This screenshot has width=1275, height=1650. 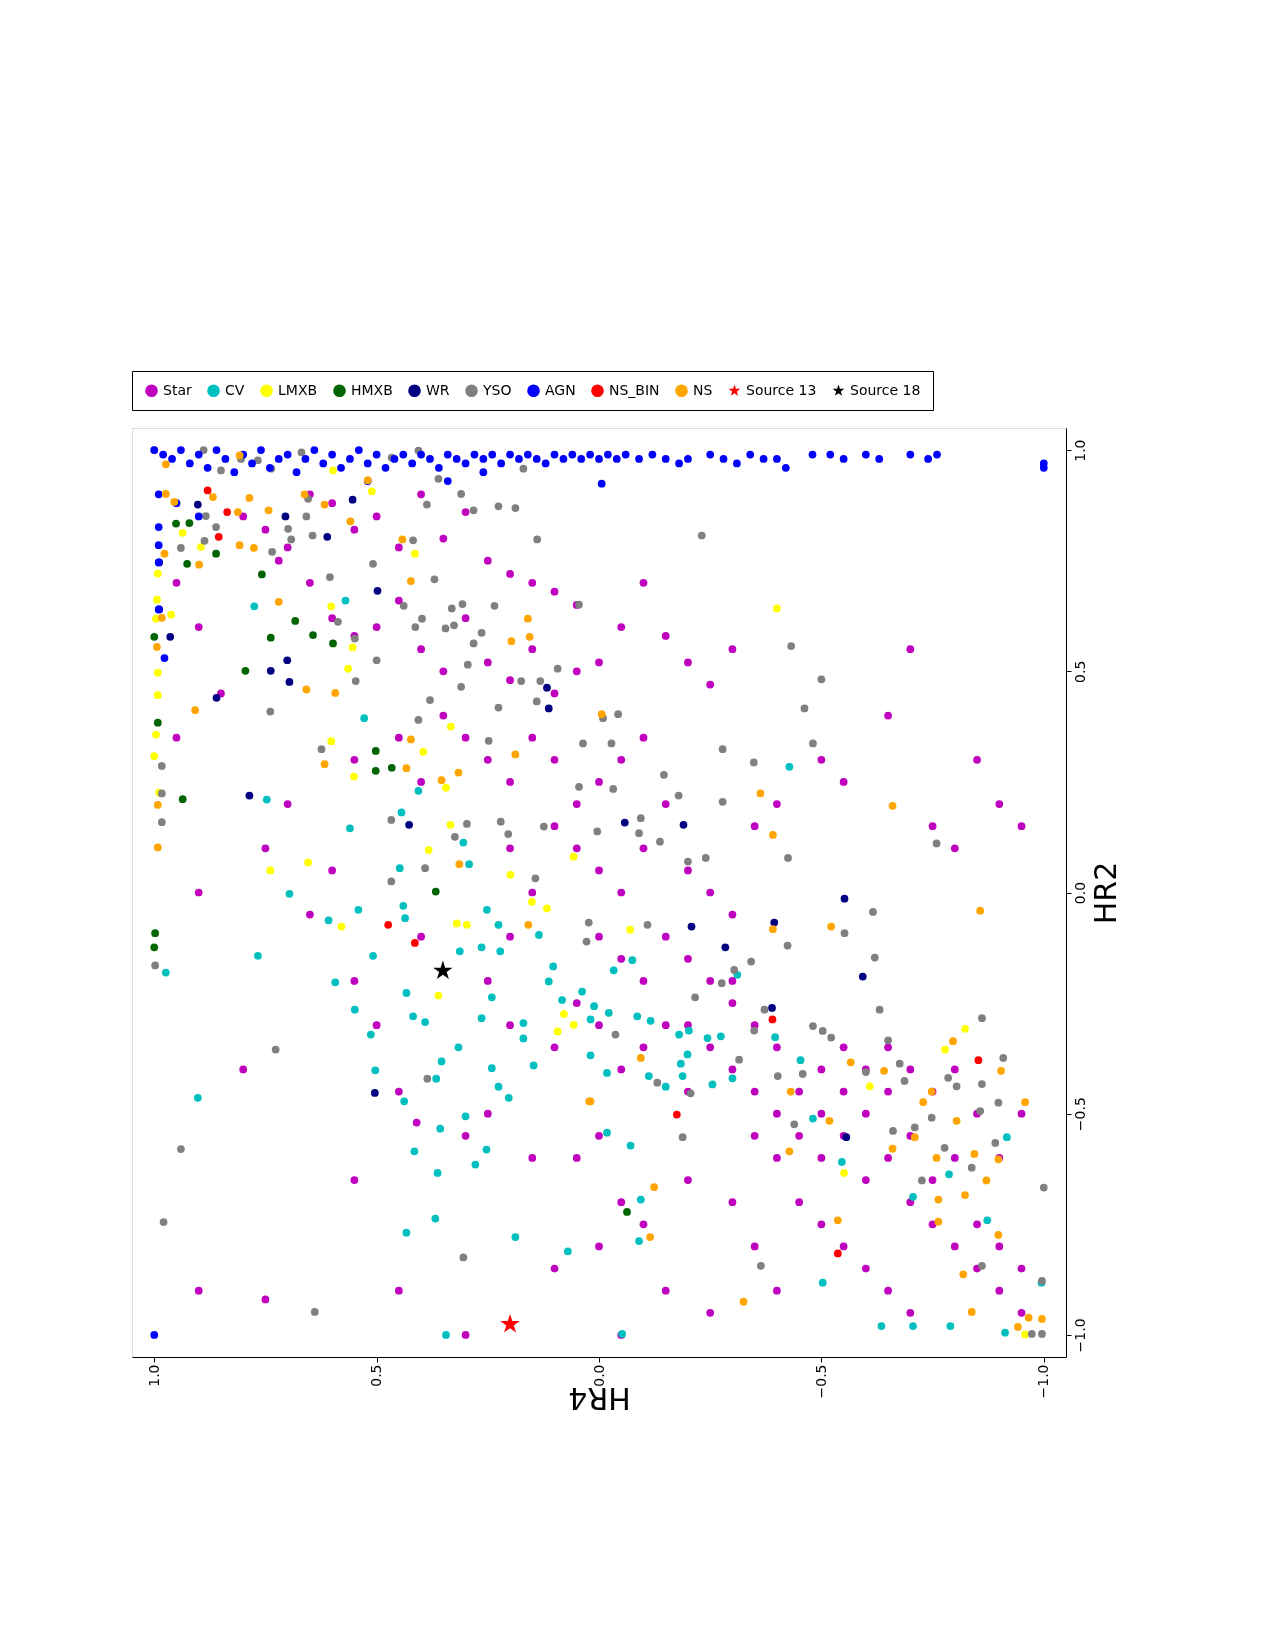 What do you see at coordinates (438, 389) in the screenshot?
I see `legend-label: WR` at bounding box center [438, 389].